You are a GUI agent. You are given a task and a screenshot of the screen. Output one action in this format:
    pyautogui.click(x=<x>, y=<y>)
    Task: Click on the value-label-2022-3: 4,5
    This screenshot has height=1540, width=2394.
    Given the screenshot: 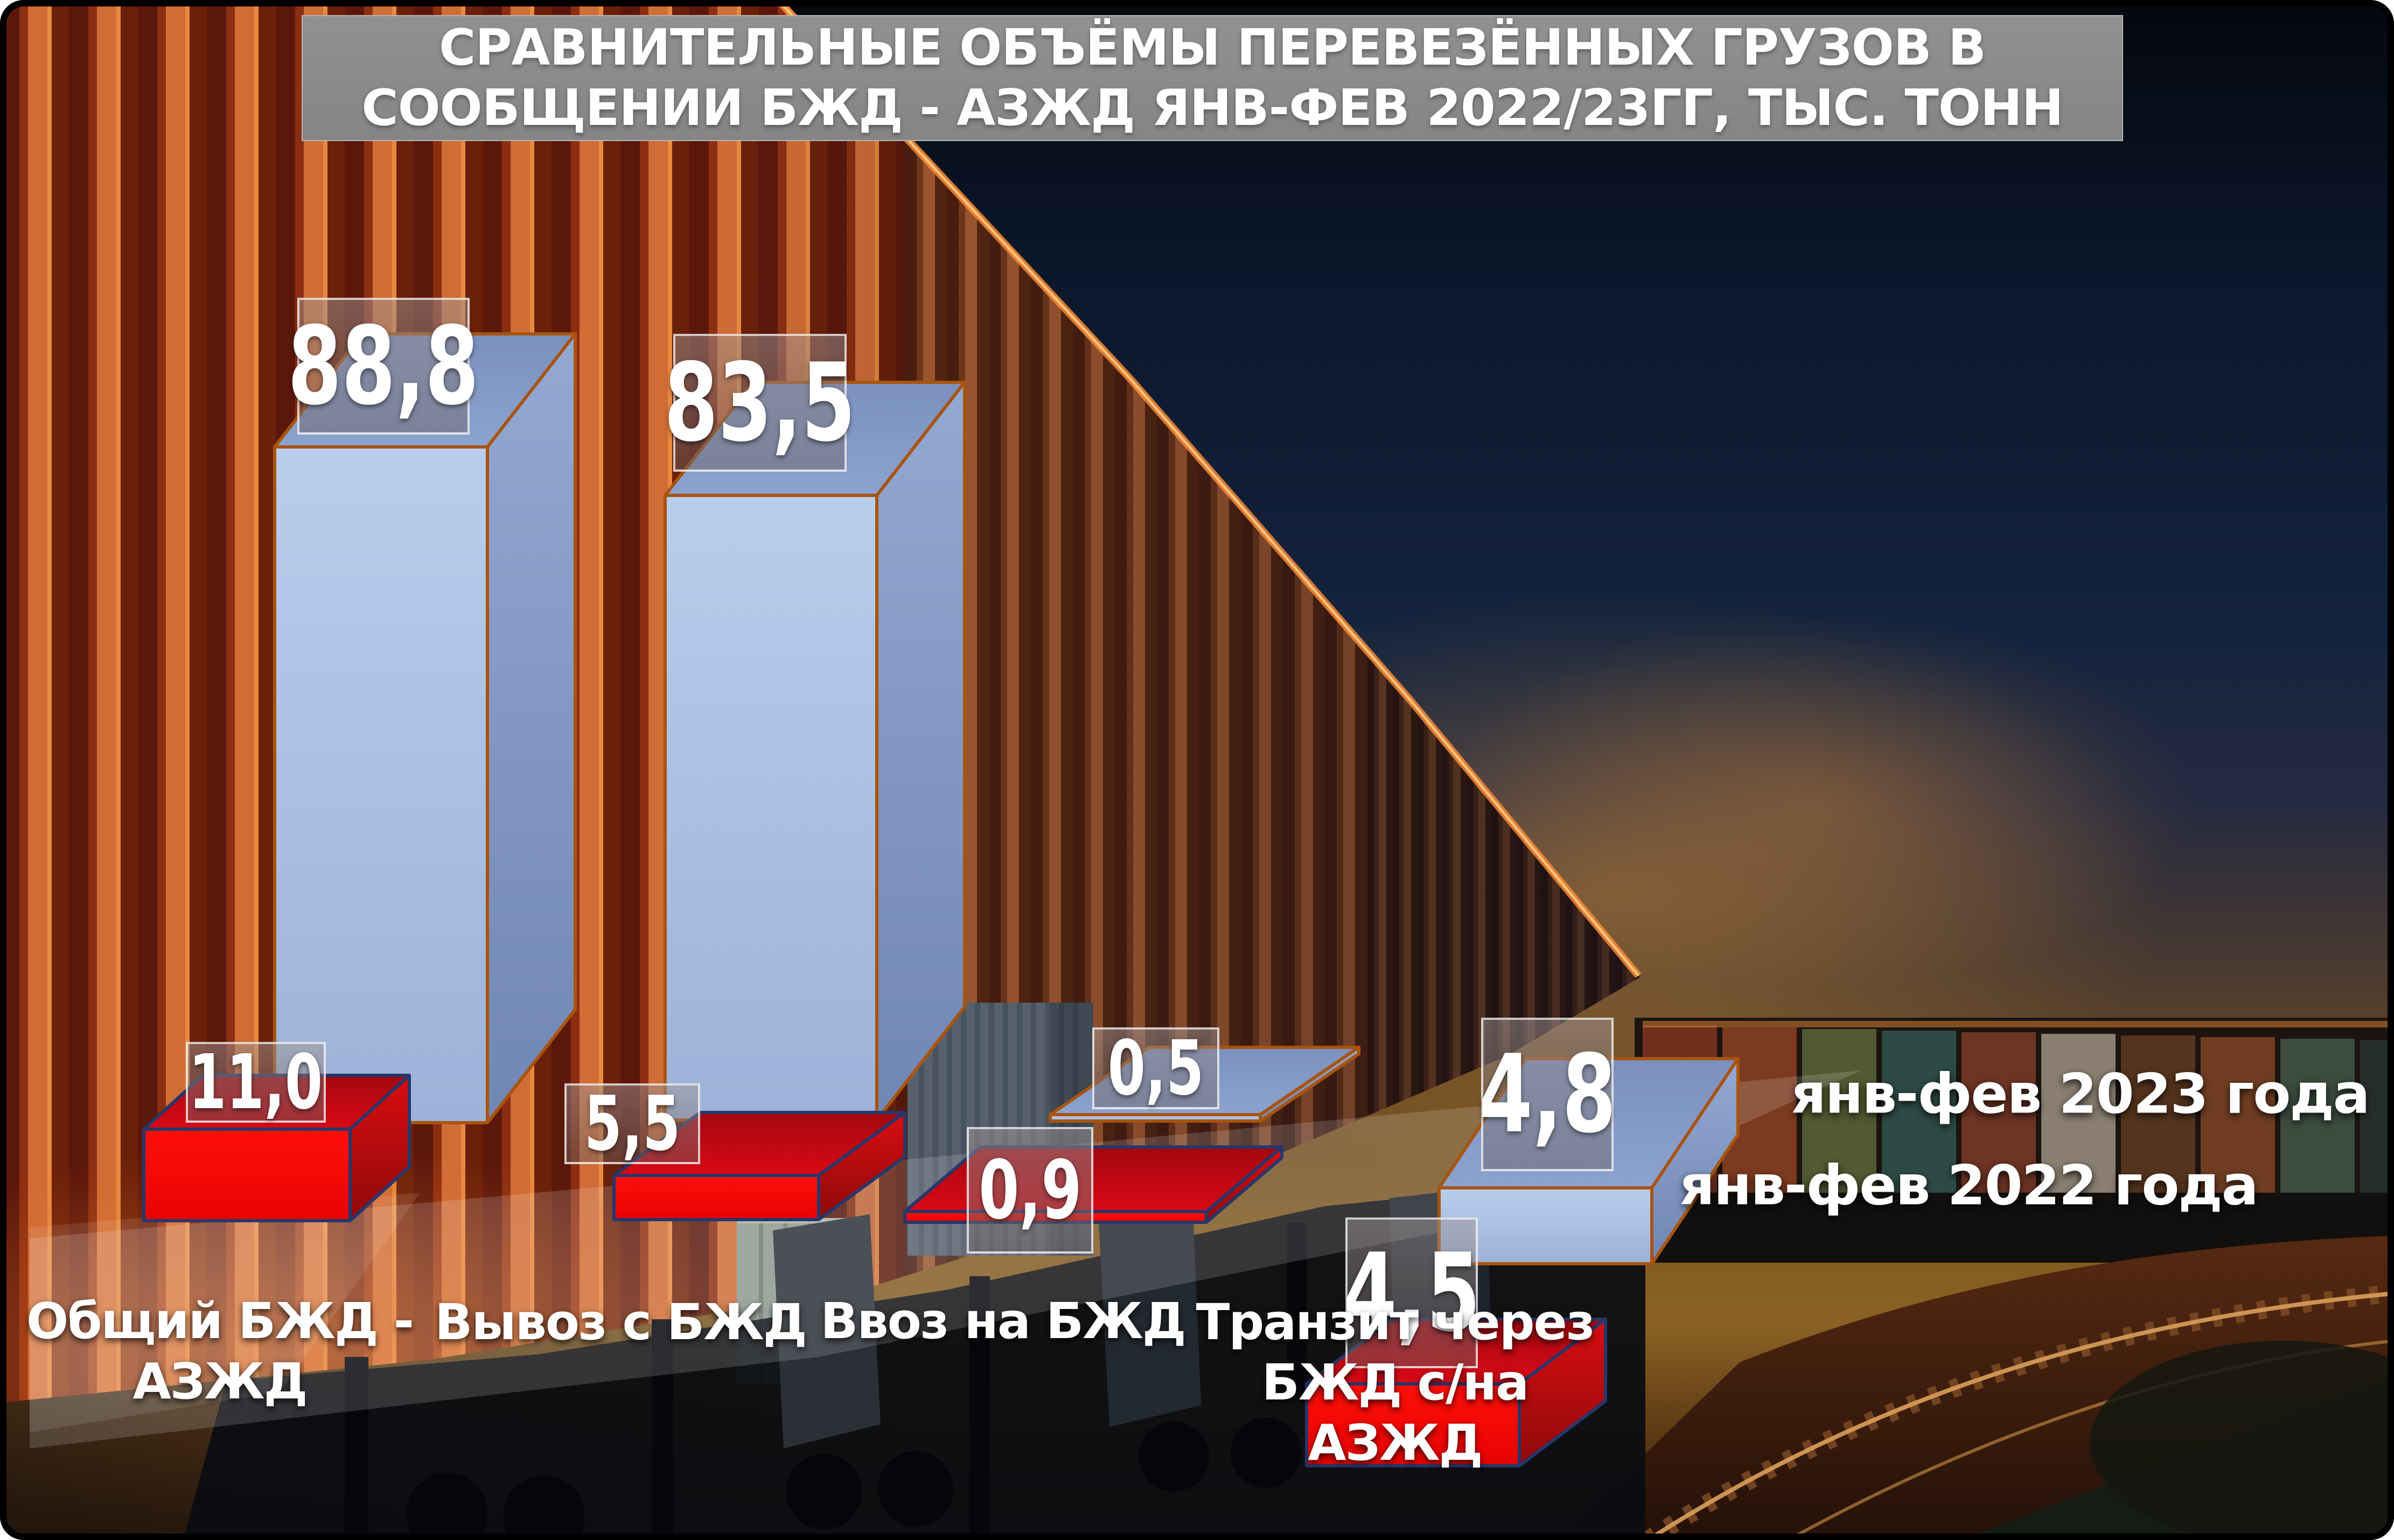 What is the action you would take?
    pyautogui.click(x=1412, y=1292)
    